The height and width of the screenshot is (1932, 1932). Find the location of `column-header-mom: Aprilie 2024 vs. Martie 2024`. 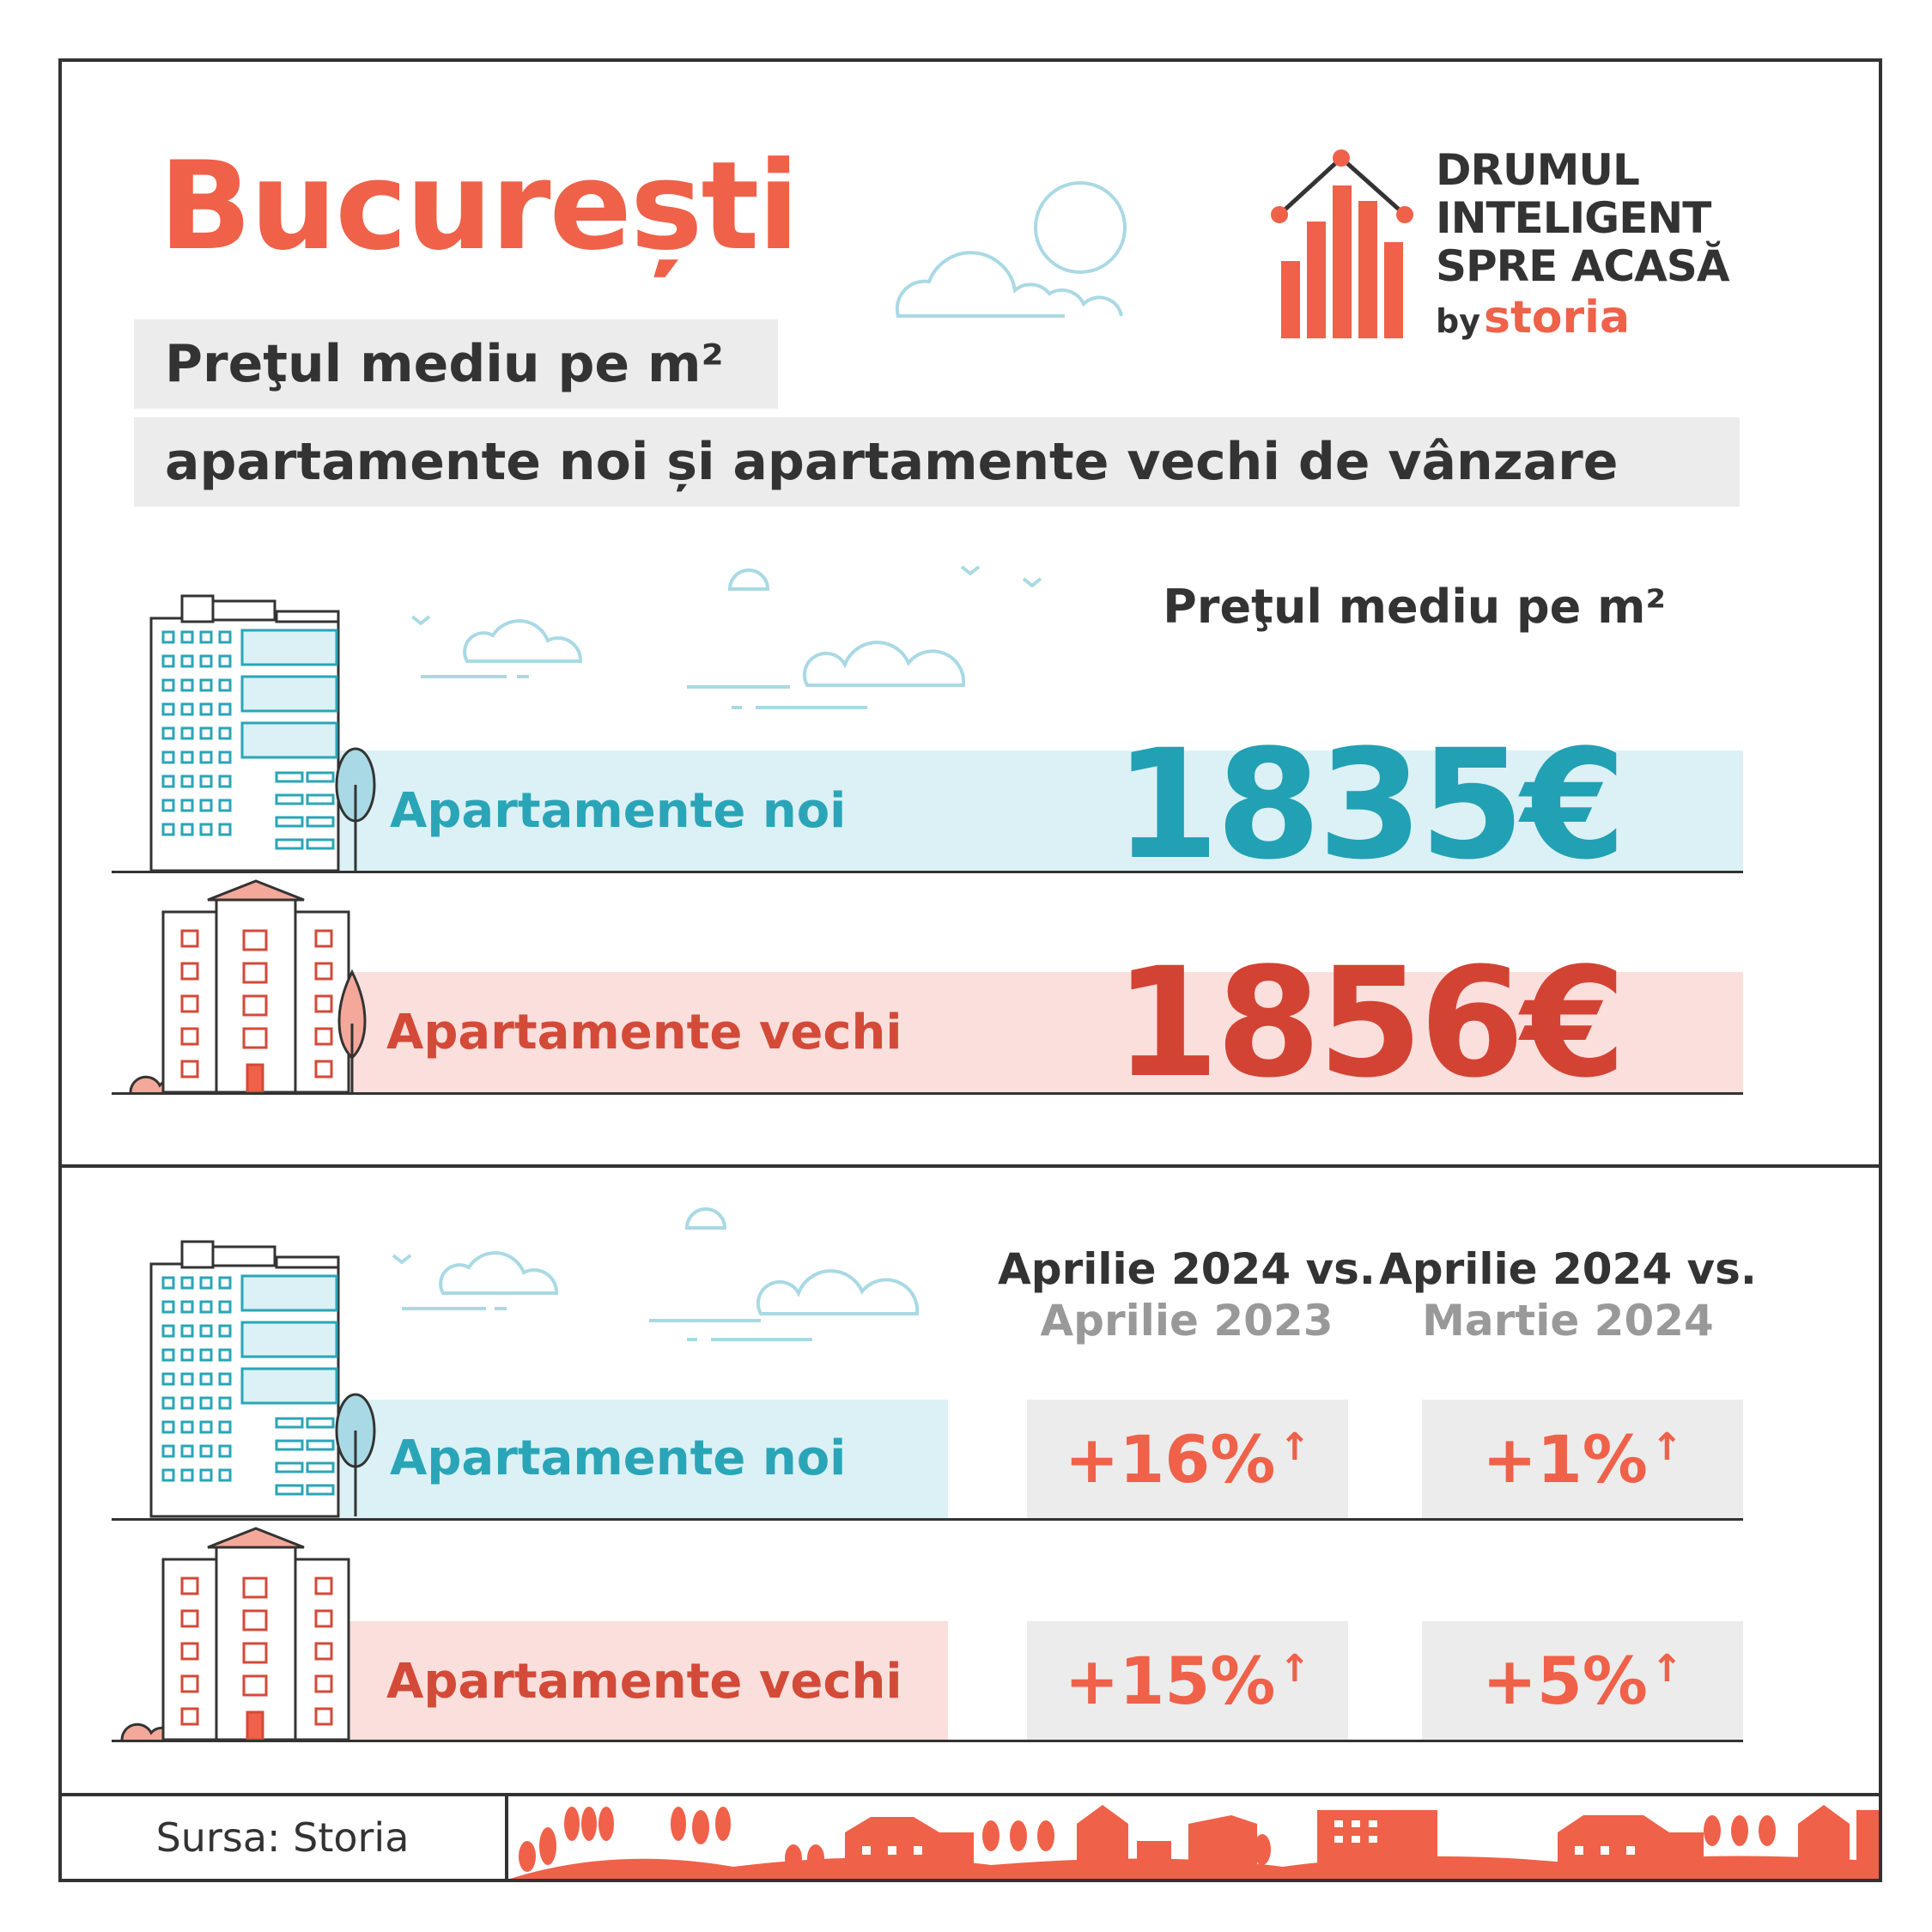

column-header-mom: Aprilie 2024 vs. Martie 2024 is located at coordinates (1568, 1294).